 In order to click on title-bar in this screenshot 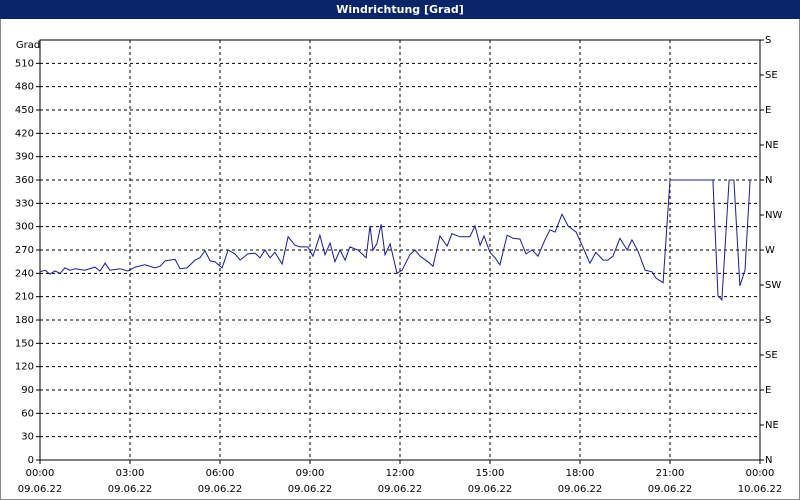, I will do `click(400, 9)`.